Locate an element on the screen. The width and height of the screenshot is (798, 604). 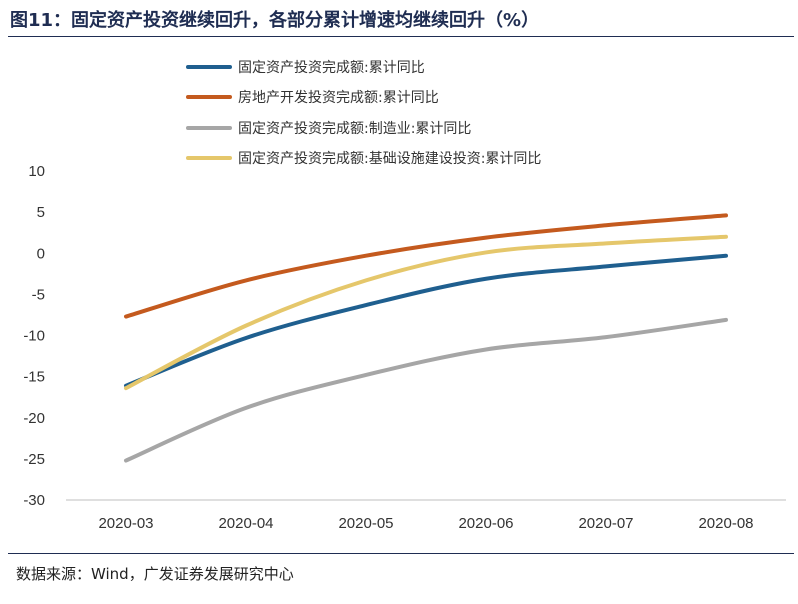
y-tick-label: -10 is located at coordinates (34, 336).